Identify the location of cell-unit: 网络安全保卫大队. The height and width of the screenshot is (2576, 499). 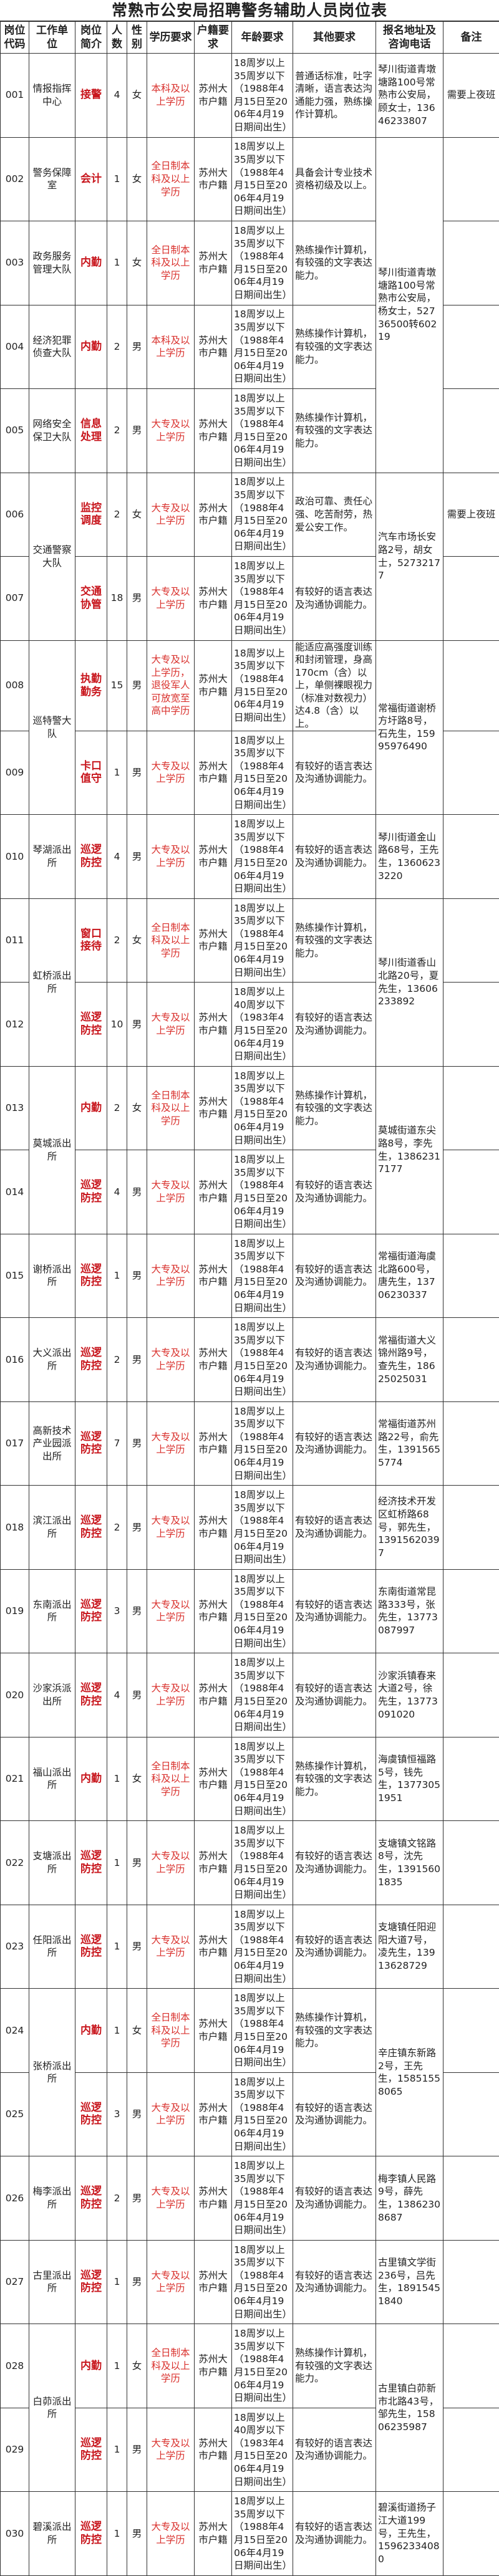
(52, 431).